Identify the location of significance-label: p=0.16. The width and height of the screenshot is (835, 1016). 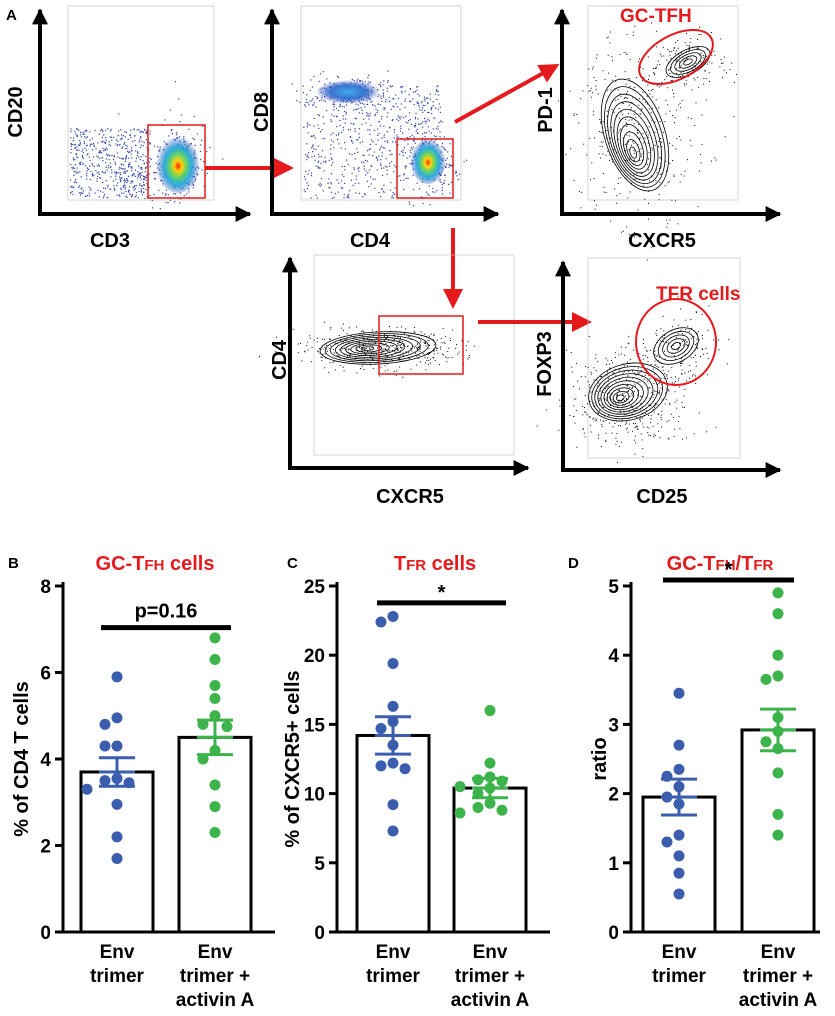
(166, 612).